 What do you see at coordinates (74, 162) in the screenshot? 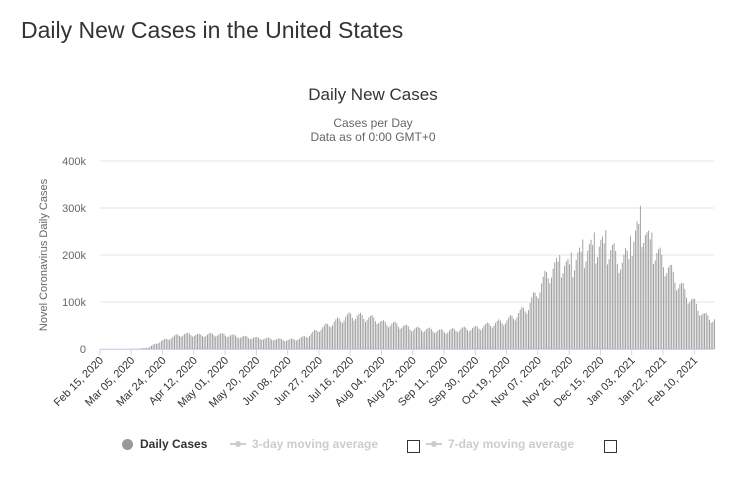
I see `y-tick-label: 400k` at bounding box center [74, 162].